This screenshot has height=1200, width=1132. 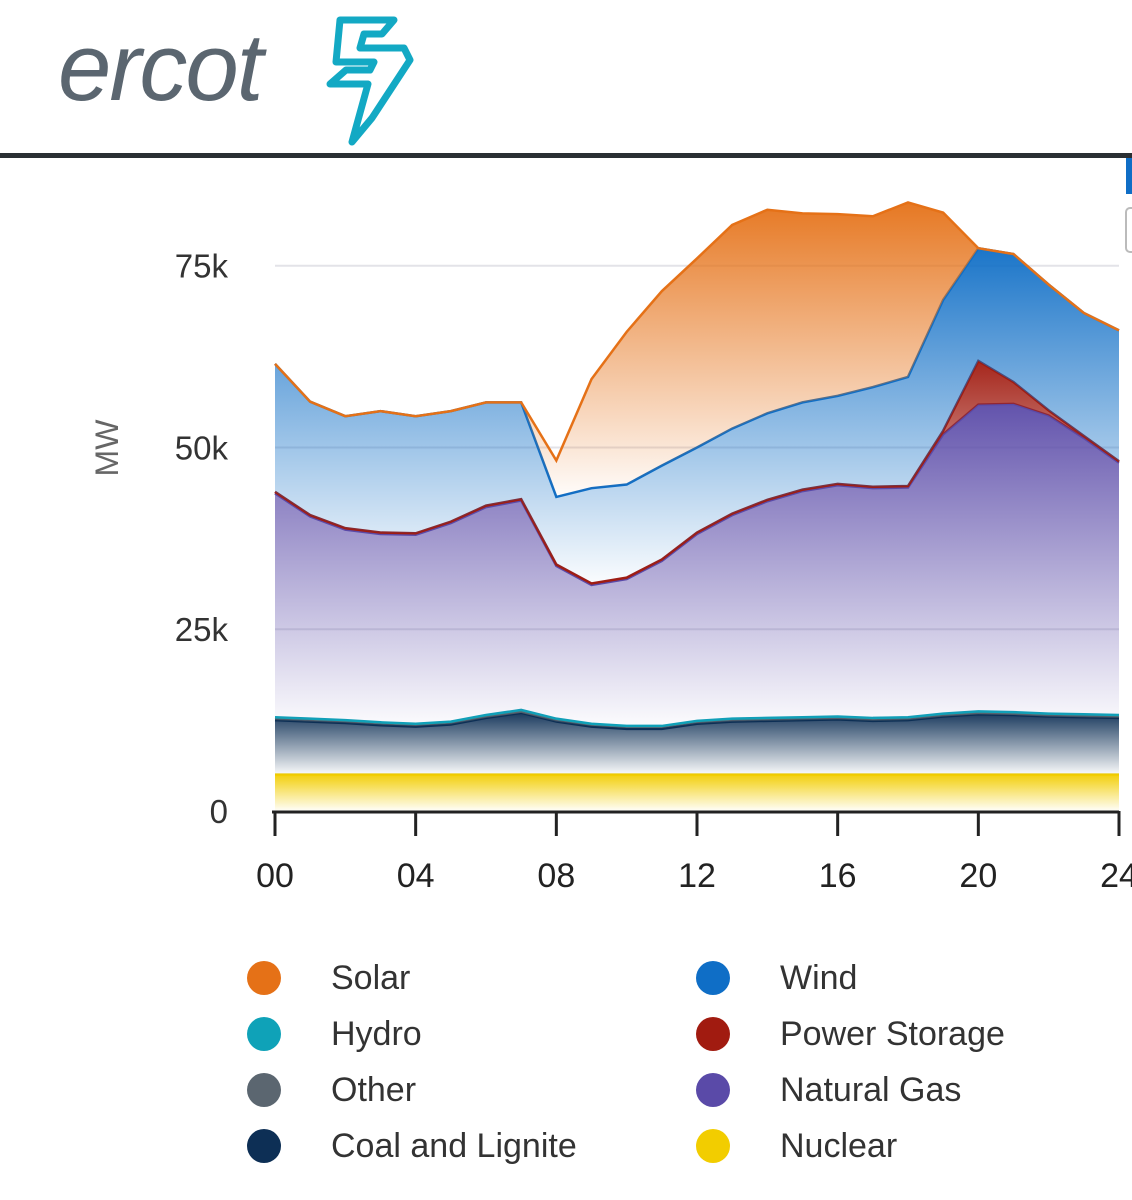 I want to click on area-nuclear, so click(x=697, y=792).